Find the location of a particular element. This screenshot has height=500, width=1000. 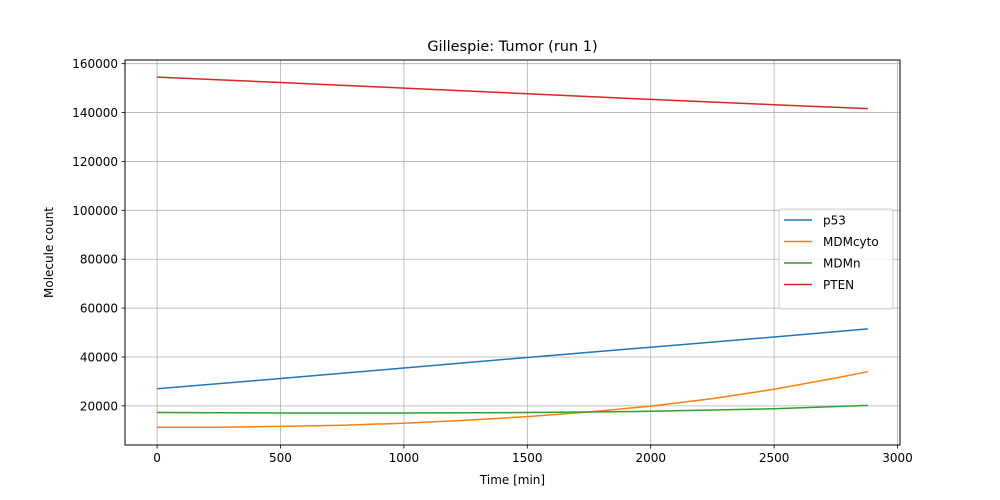

y-tick-label: 80000 is located at coordinates (99, 260).